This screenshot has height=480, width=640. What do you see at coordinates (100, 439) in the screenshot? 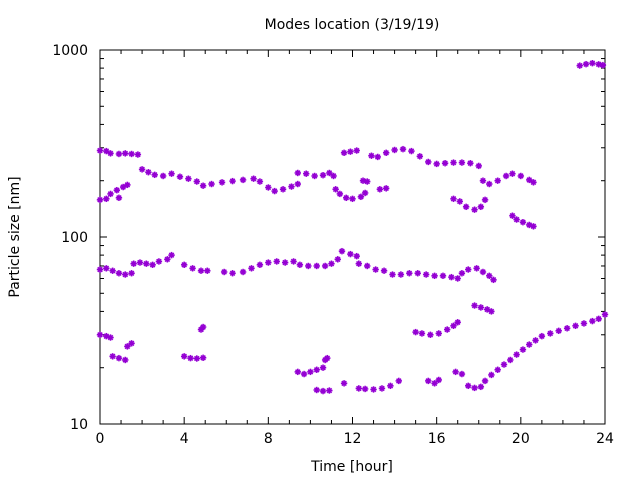
I see `x-tick-label: 0` at bounding box center [100, 439].